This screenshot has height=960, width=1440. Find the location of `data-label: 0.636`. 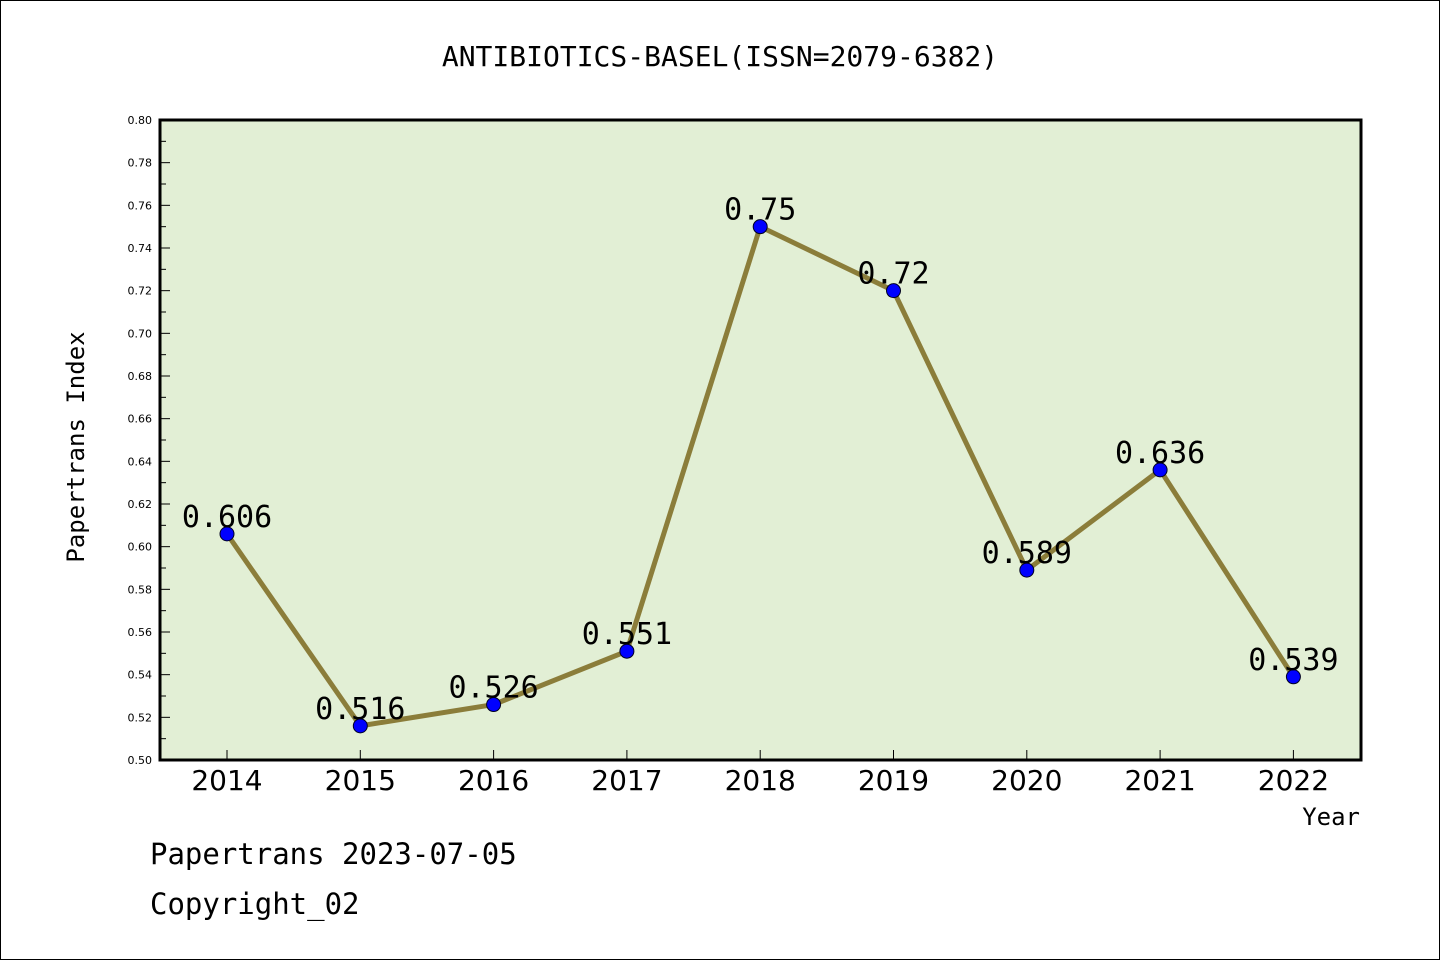

data-label: 0.636 is located at coordinates (1160, 453).